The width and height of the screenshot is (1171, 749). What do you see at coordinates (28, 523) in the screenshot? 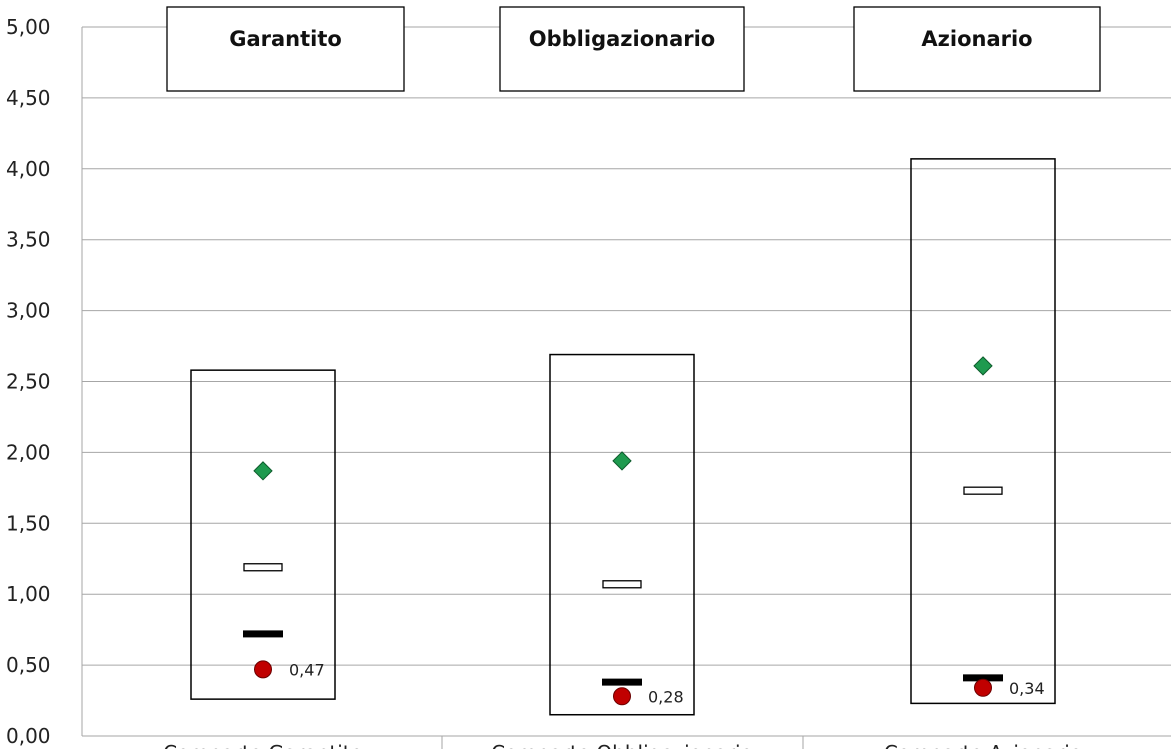
I see `y-tick-label: 1,50` at bounding box center [28, 523].